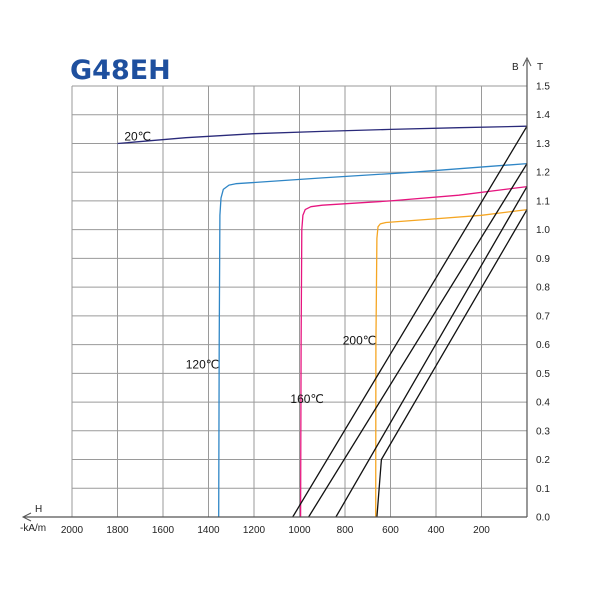 The image size is (591, 591). Describe the element at coordinates (26, 517) in the screenshot. I see `x-axis-arrow` at that location.